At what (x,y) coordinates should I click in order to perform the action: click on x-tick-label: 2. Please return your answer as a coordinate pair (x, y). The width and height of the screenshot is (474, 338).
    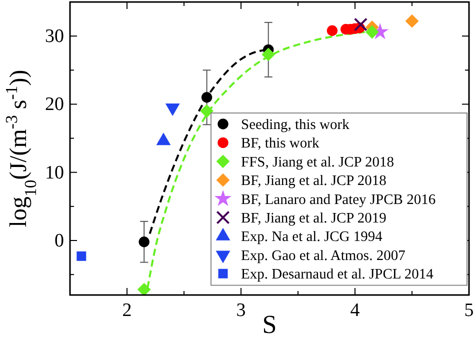
    Looking at the image, I should click on (127, 310).